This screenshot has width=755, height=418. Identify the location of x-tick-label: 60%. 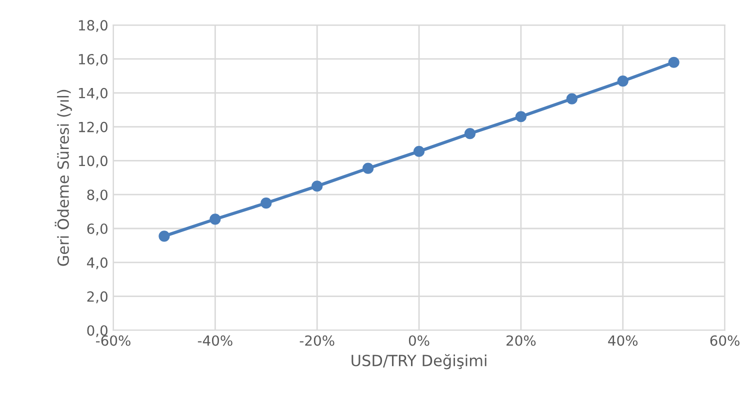
(725, 340).